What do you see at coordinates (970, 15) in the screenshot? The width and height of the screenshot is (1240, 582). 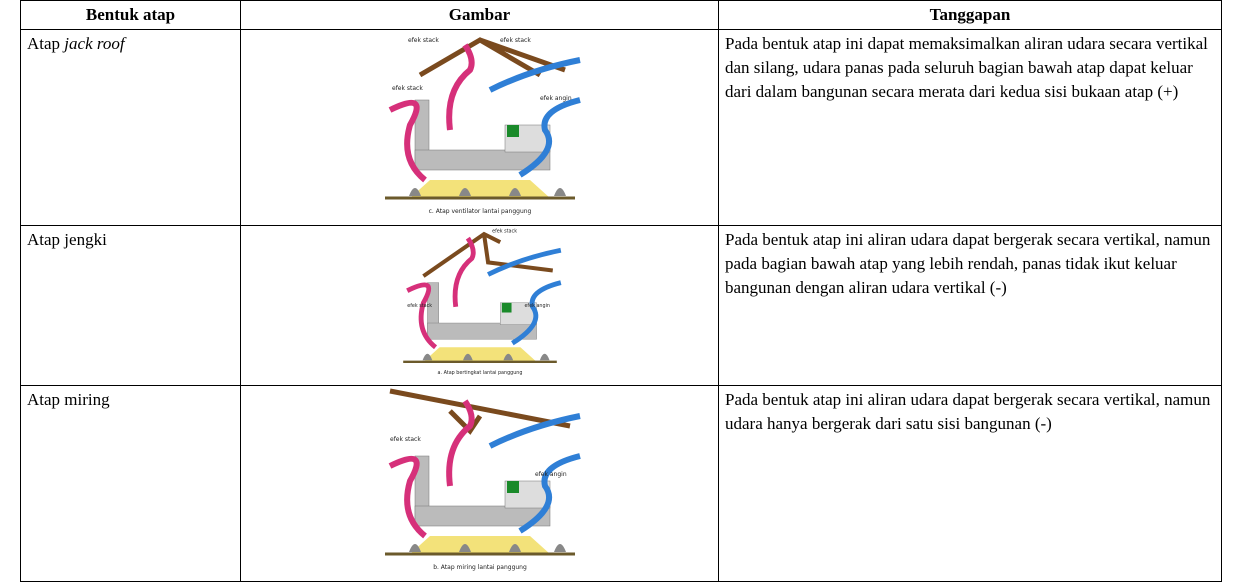 I see `header-cell: Tanggapan` at bounding box center [970, 15].